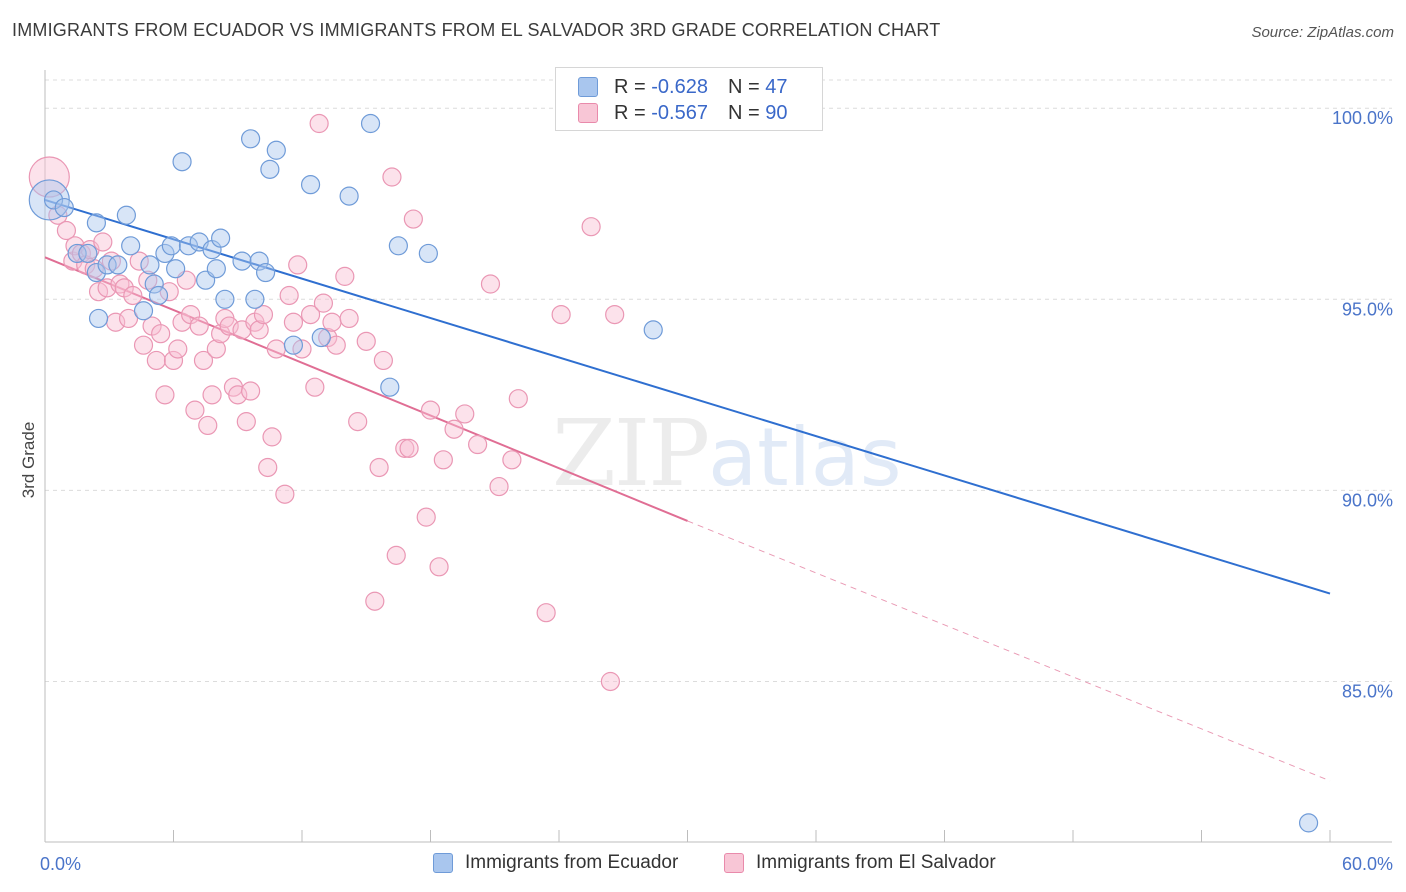 This screenshot has height=892, width=1406. What do you see at coordinates (776, 86) in the screenshot?
I see `legend-n-value-ecuador: 47` at bounding box center [776, 86].